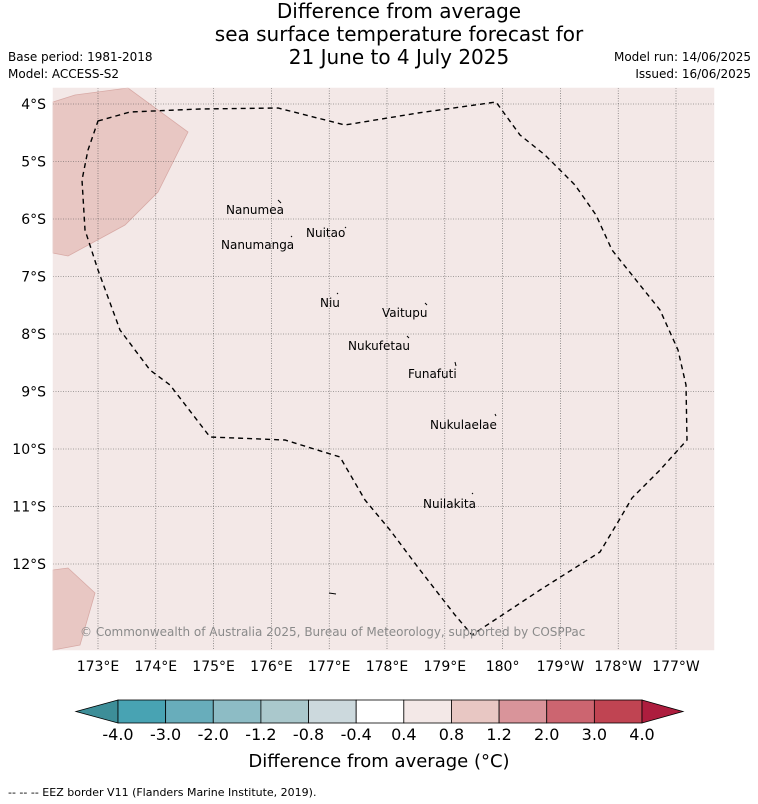  I want to click on colorbar-tick-label: 0.4, so click(404, 734).